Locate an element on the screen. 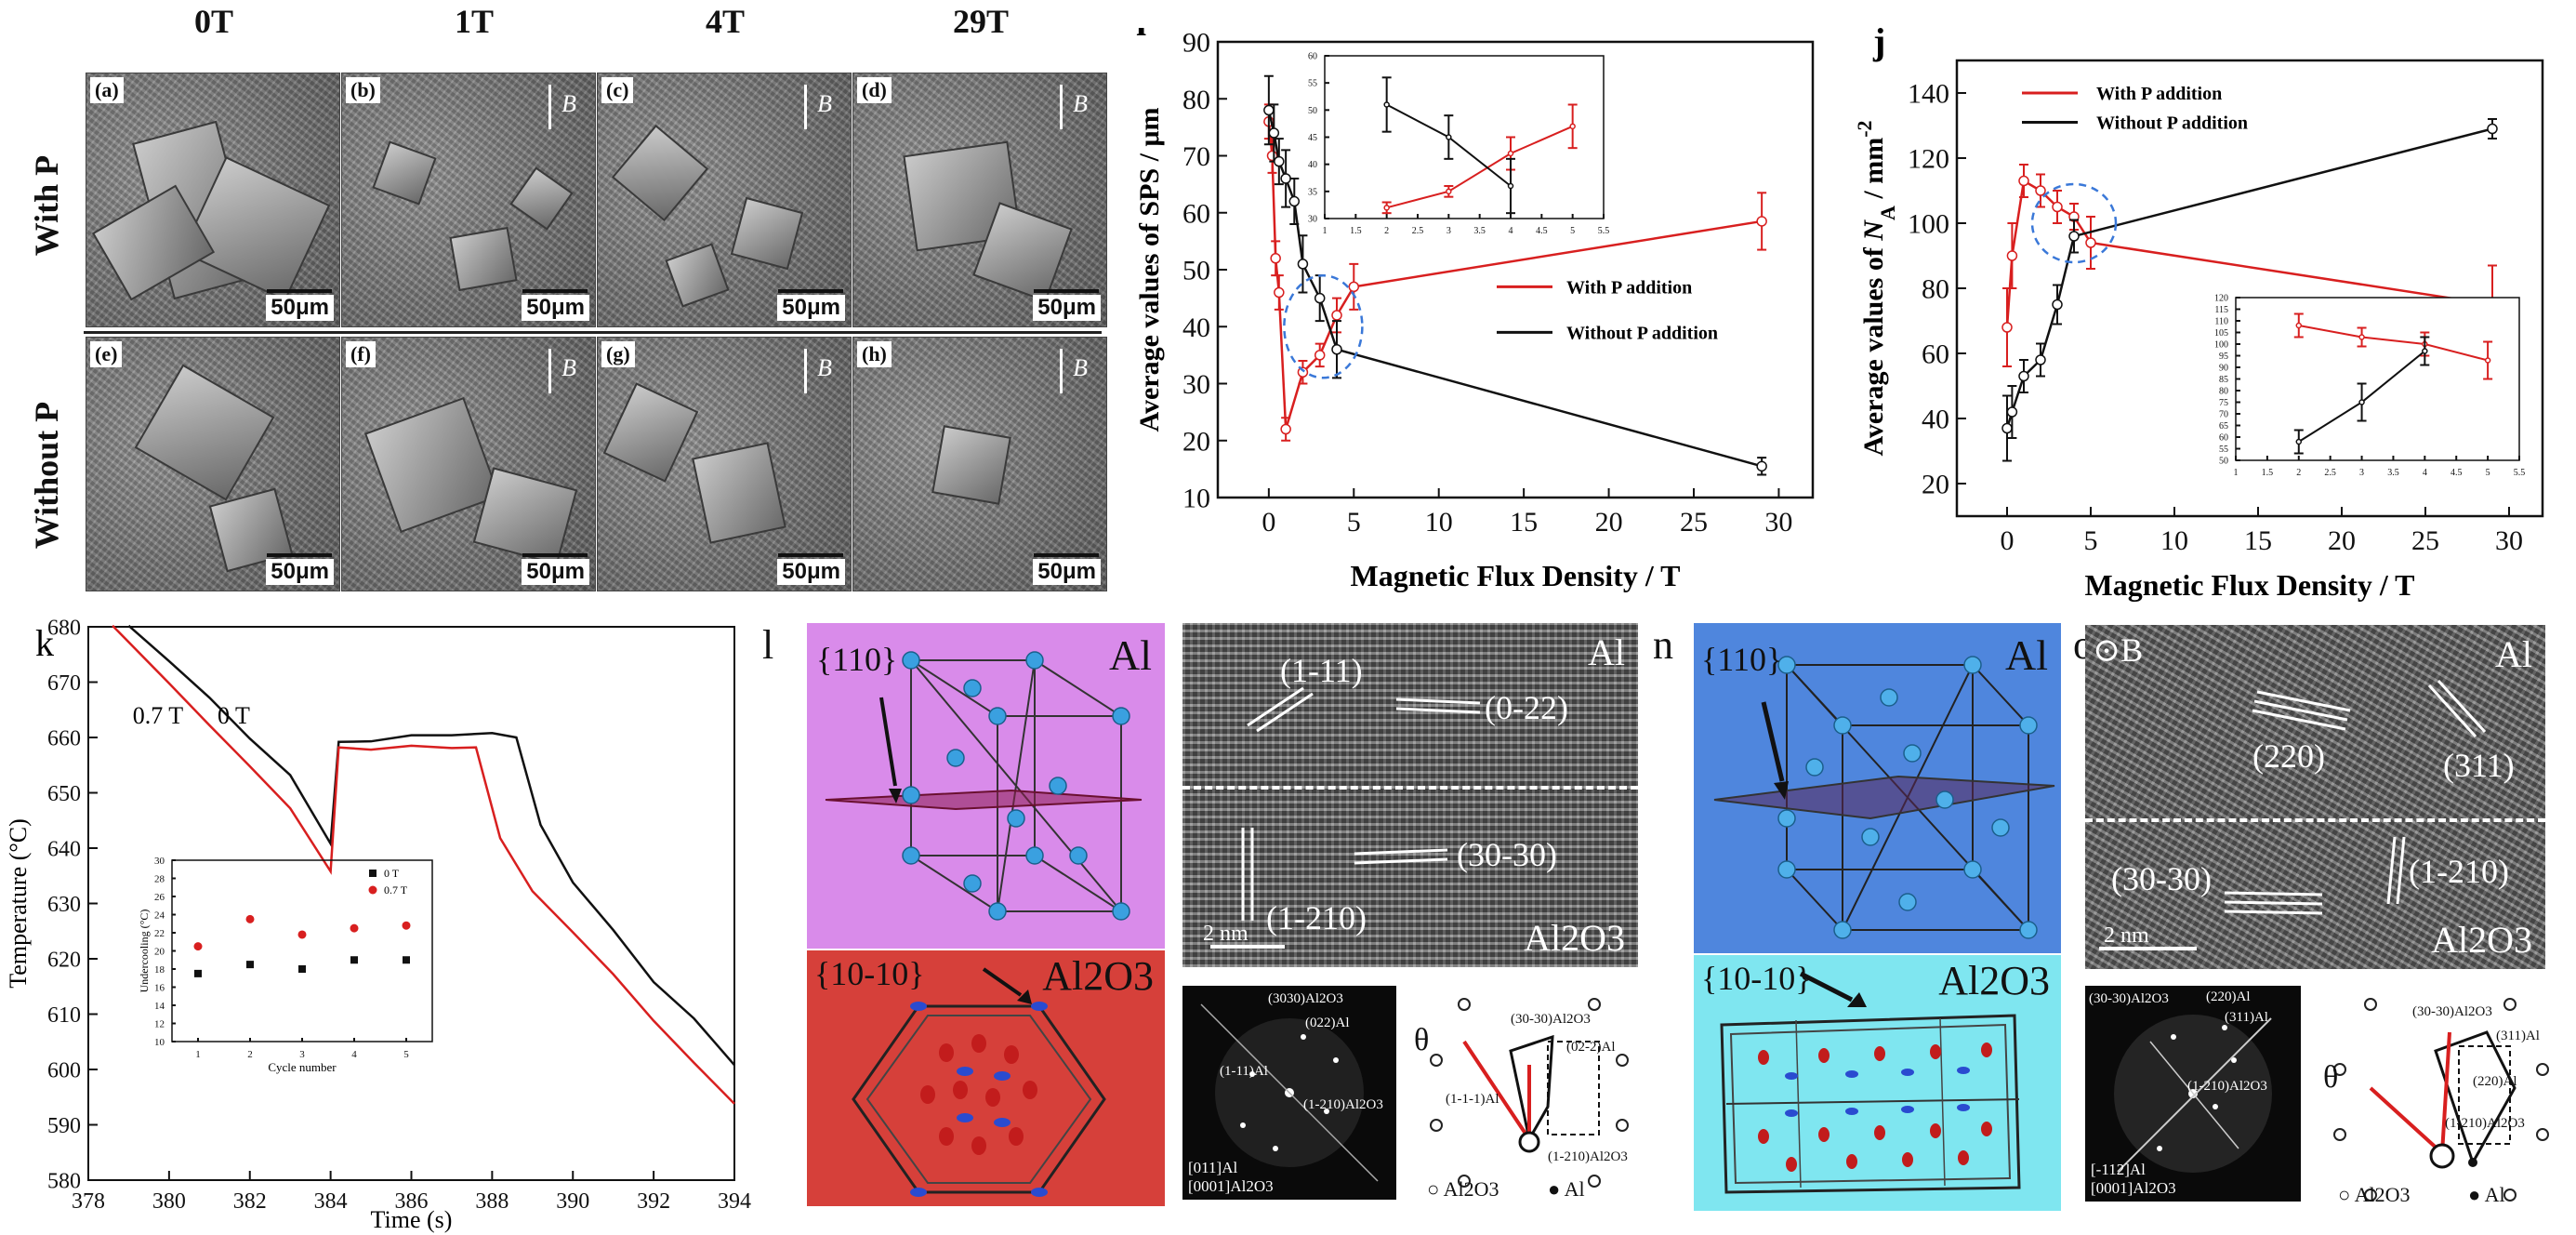  fft-label-1-11-m: (1-11)Al is located at coordinates (1244, 1071).